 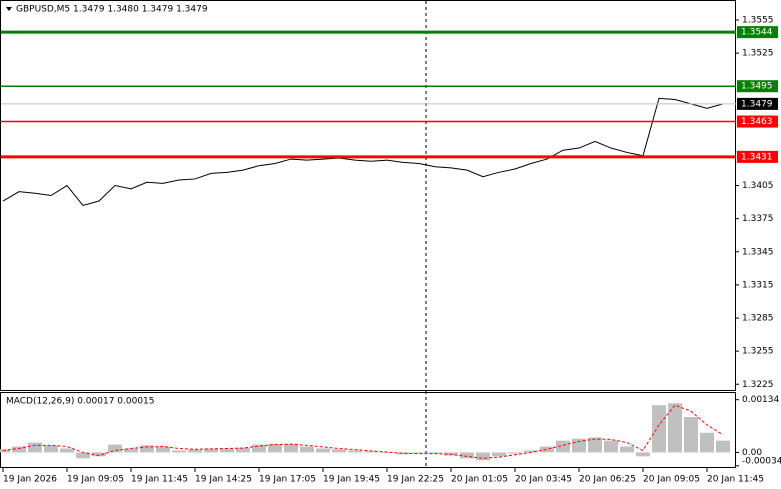 I want to click on y-tick-label: 1.3255, so click(x=758, y=352).